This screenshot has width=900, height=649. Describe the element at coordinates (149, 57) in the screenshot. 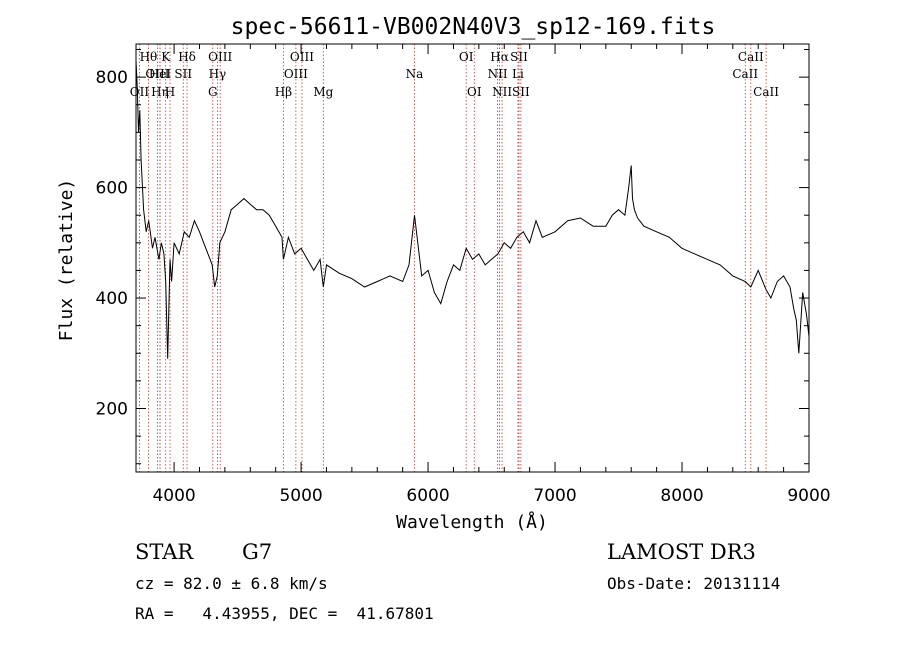

I see `line-label-1: Hθ` at that location.